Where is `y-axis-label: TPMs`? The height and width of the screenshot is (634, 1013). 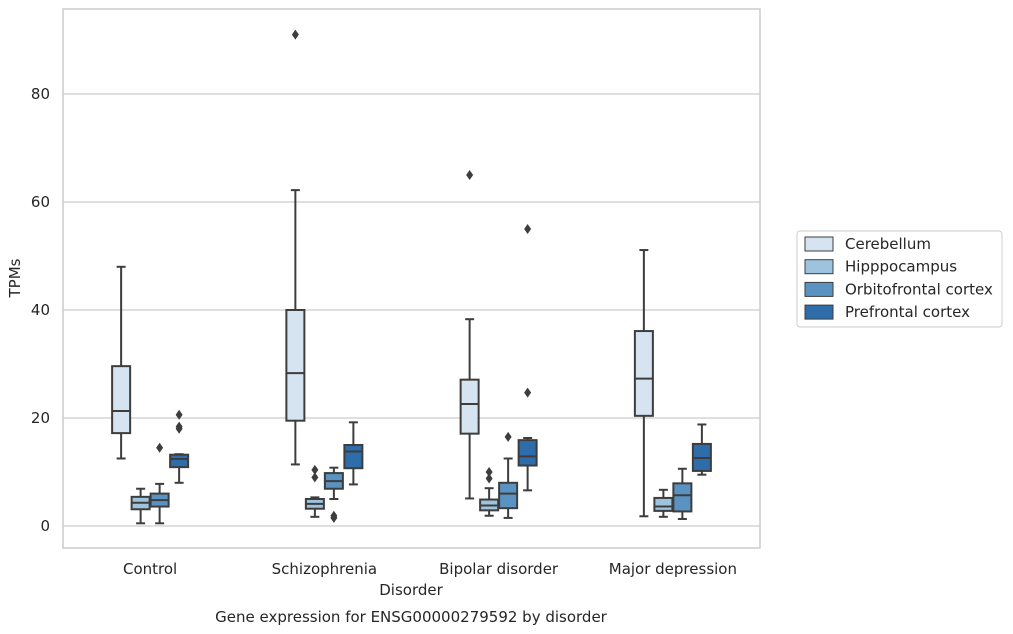
y-axis-label: TPMs is located at coordinates (15, 278).